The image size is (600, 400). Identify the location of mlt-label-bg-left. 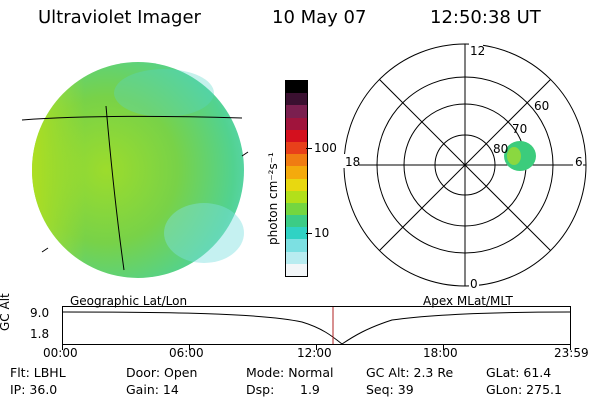
(351, 161).